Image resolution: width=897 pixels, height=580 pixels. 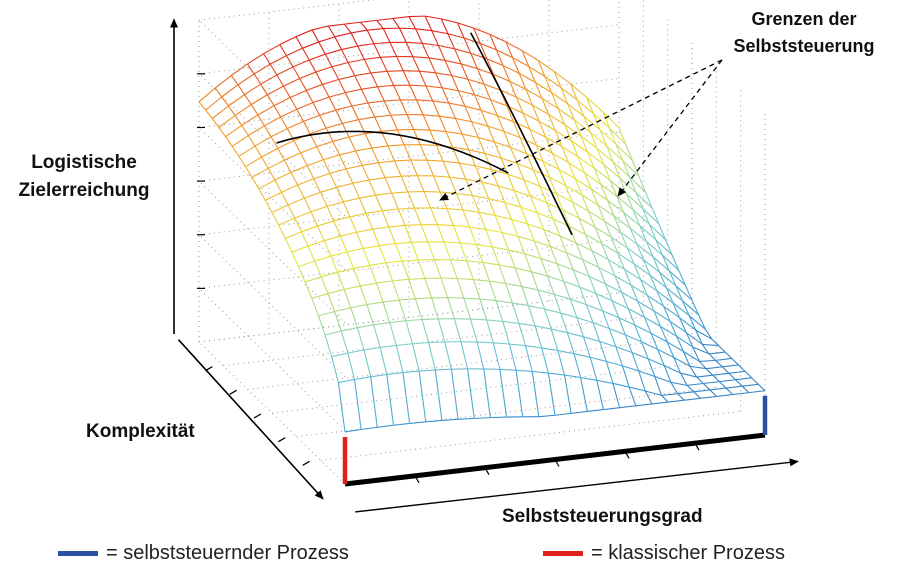 What do you see at coordinates (804, 19) in the screenshot?
I see `annotation-line-1: Grenzen der` at bounding box center [804, 19].